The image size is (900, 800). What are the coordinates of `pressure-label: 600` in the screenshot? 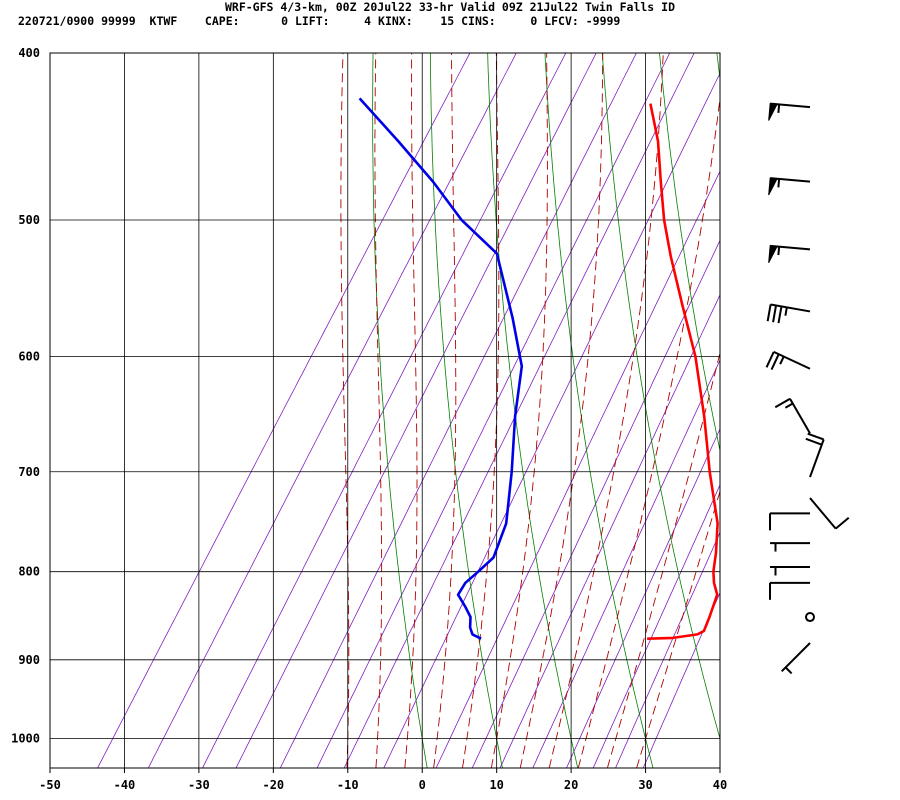 It's located at (29, 356).